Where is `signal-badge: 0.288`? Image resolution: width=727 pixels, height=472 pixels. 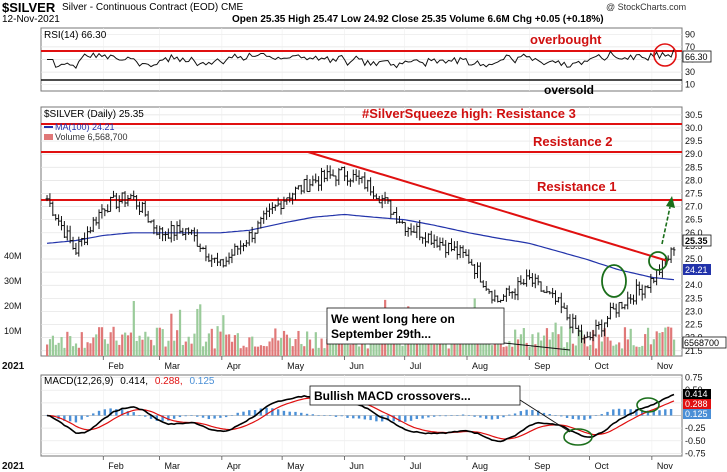 signal-badge: 0.288 is located at coordinates (696, 404).